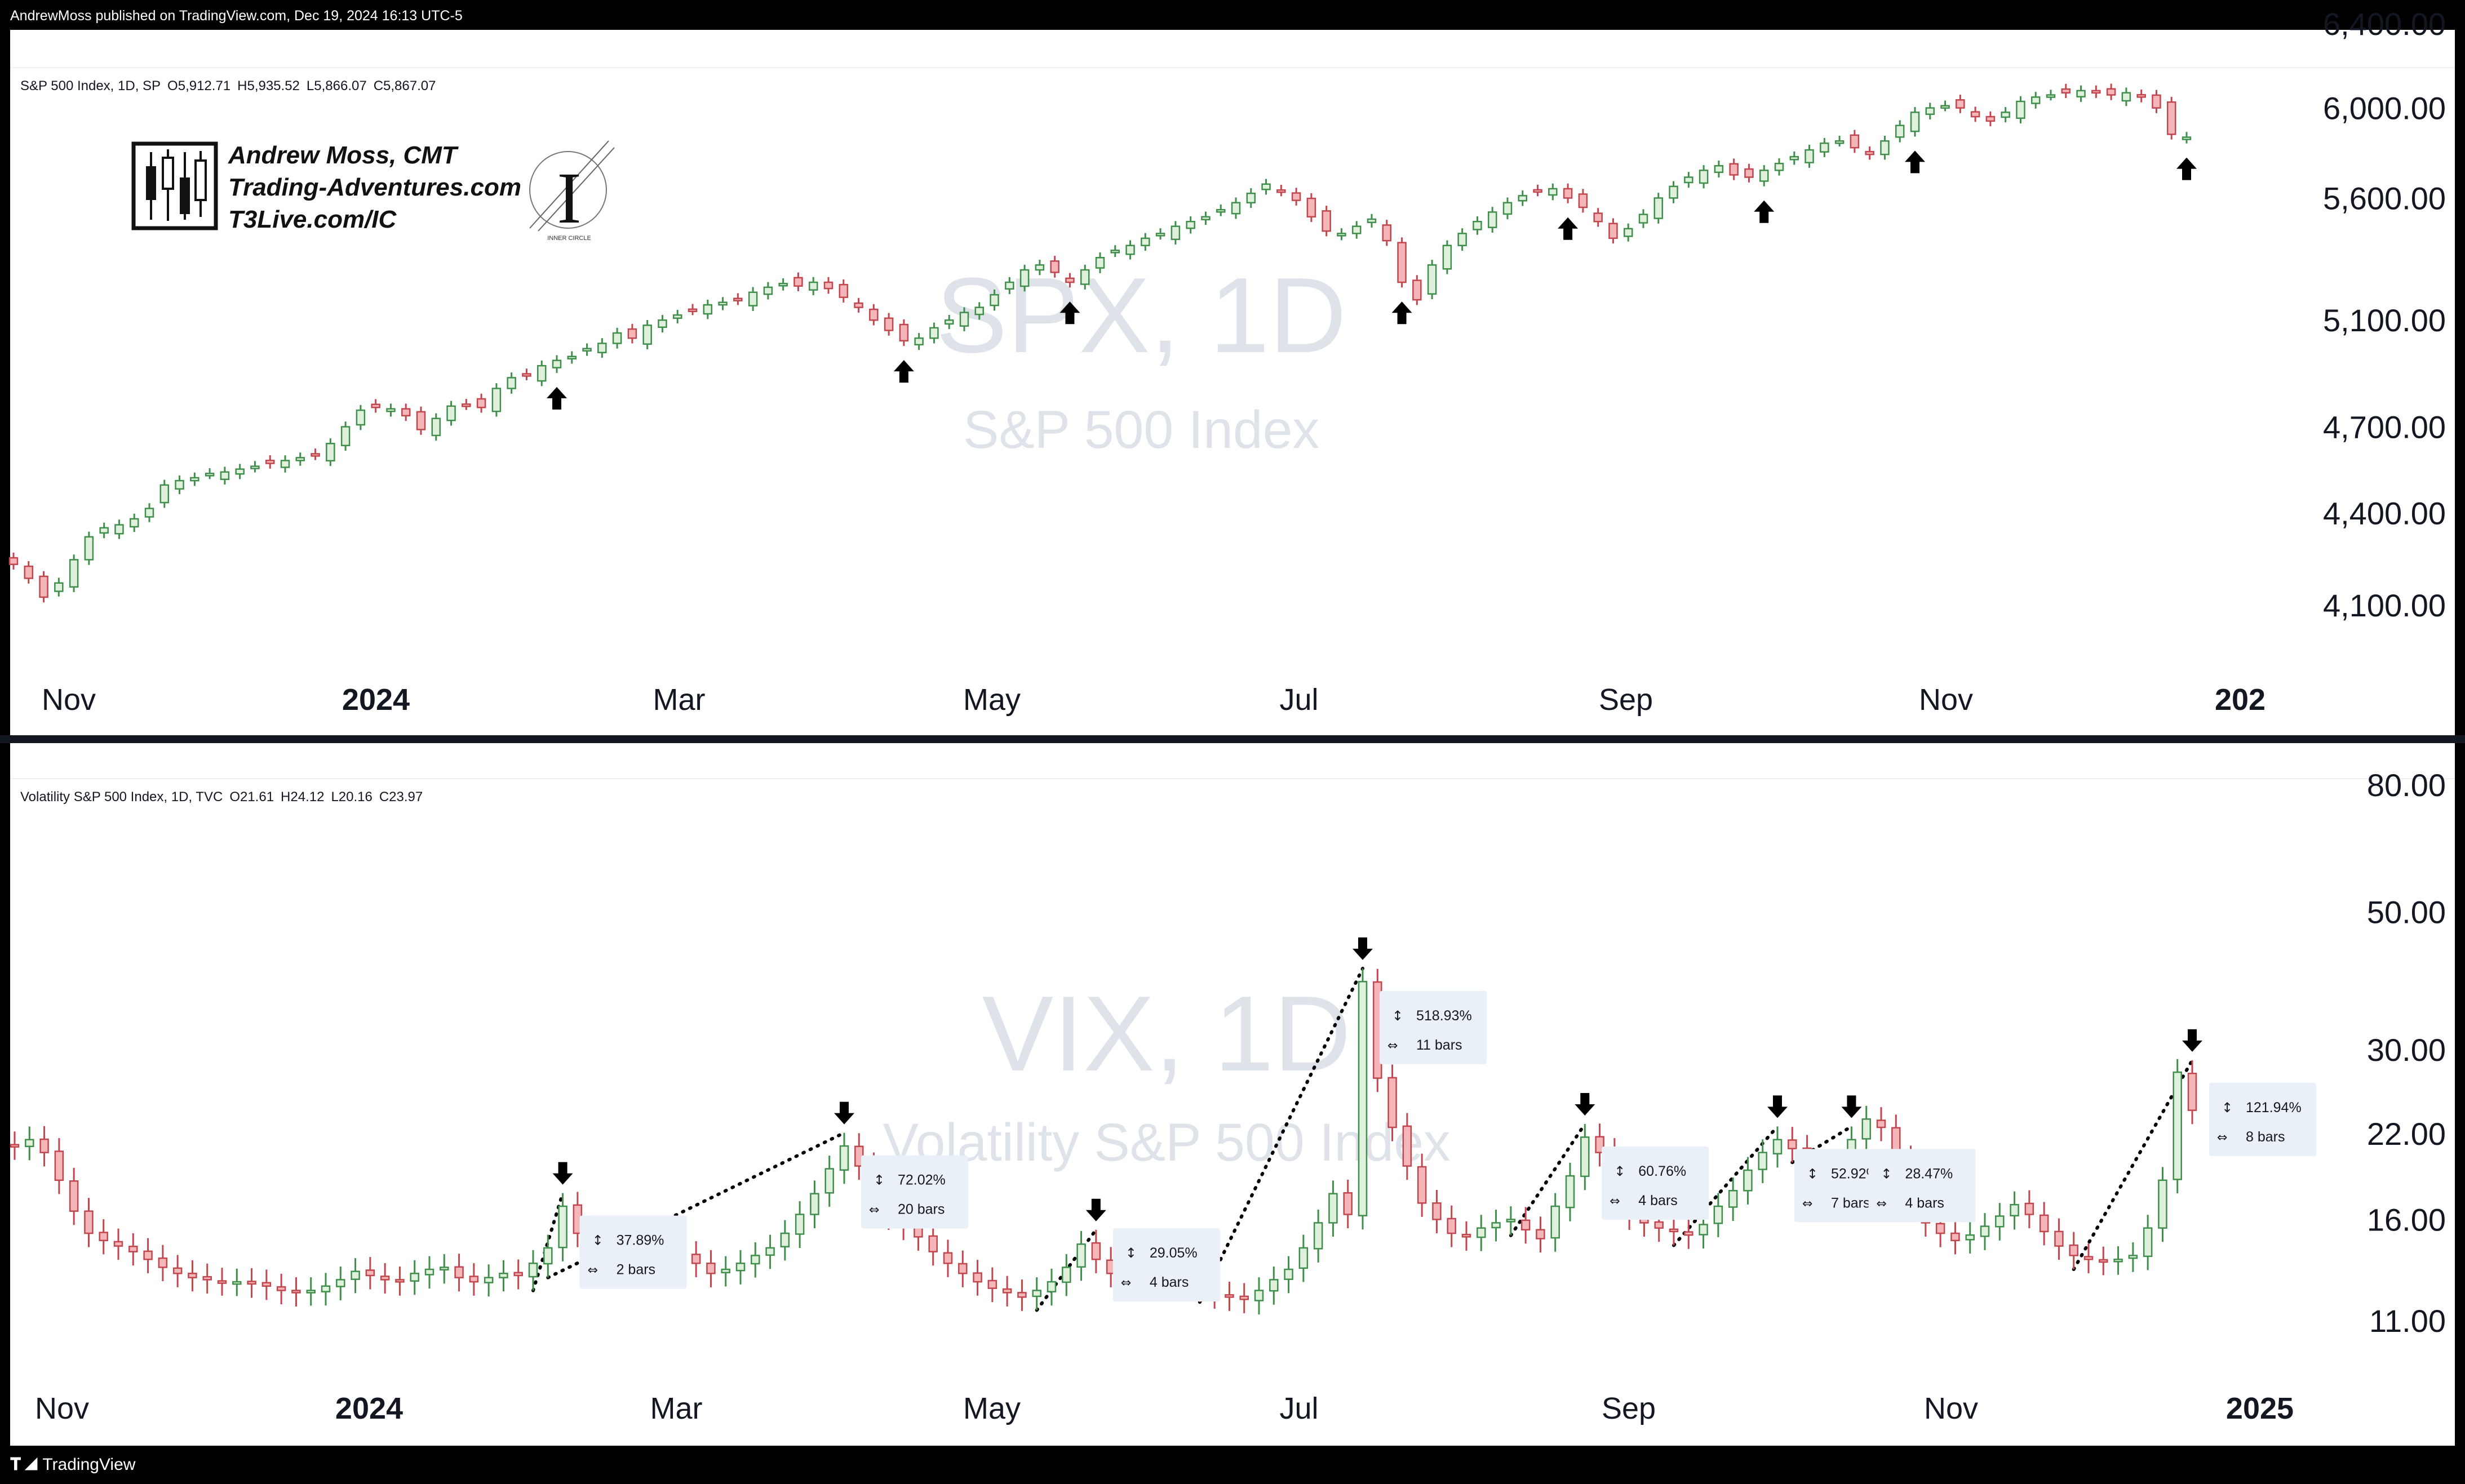 Image resolution: width=2465 pixels, height=1484 pixels. Describe the element at coordinates (1174, 1253) in the screenshot. I see `measure-pct: 29.05%` at that location.